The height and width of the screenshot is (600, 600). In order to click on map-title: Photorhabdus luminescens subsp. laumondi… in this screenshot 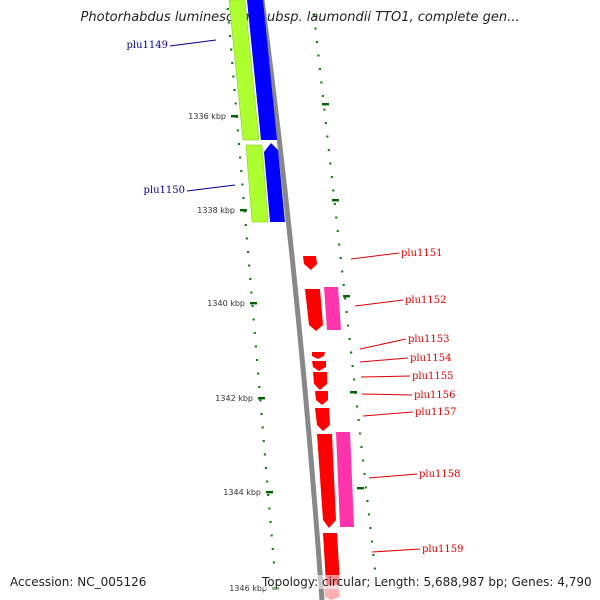, I will do `click(300, 17)`.